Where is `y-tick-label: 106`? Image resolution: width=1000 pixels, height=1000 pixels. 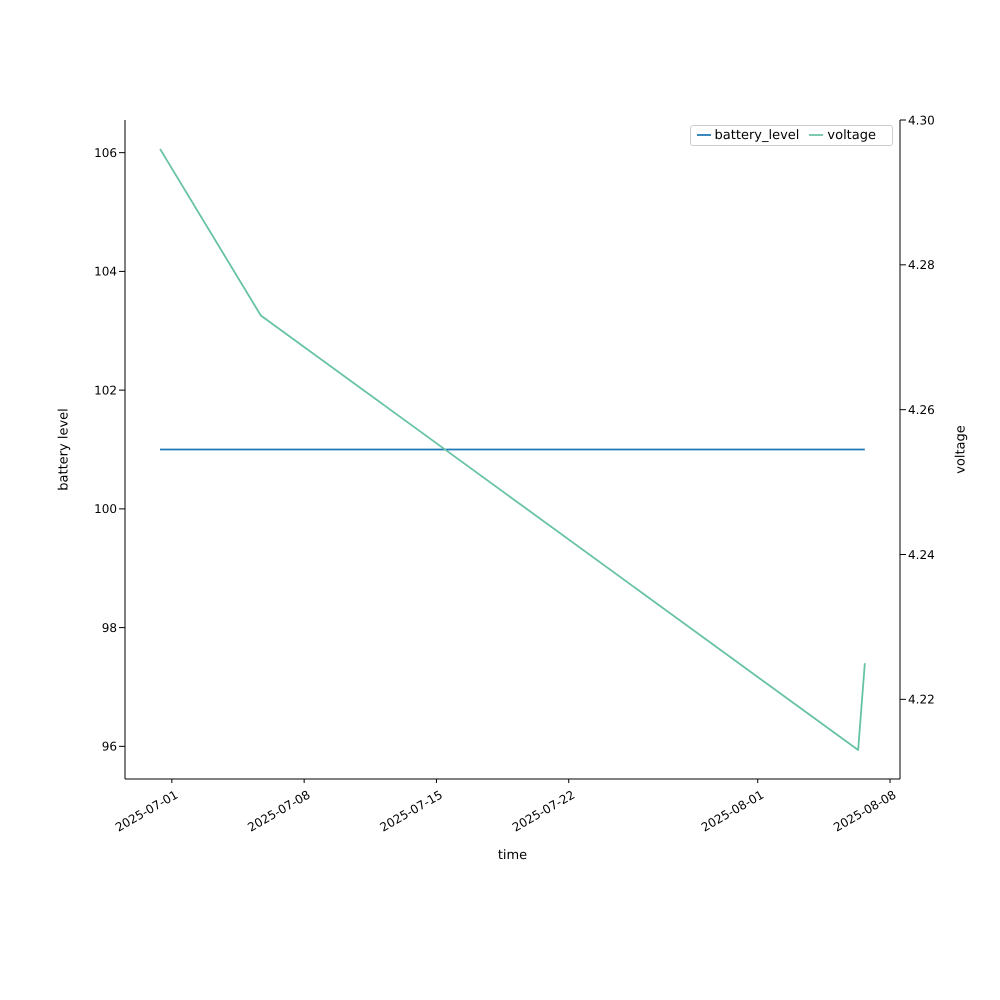
y-tick-label: 106 is located at coordinates (105, 153).